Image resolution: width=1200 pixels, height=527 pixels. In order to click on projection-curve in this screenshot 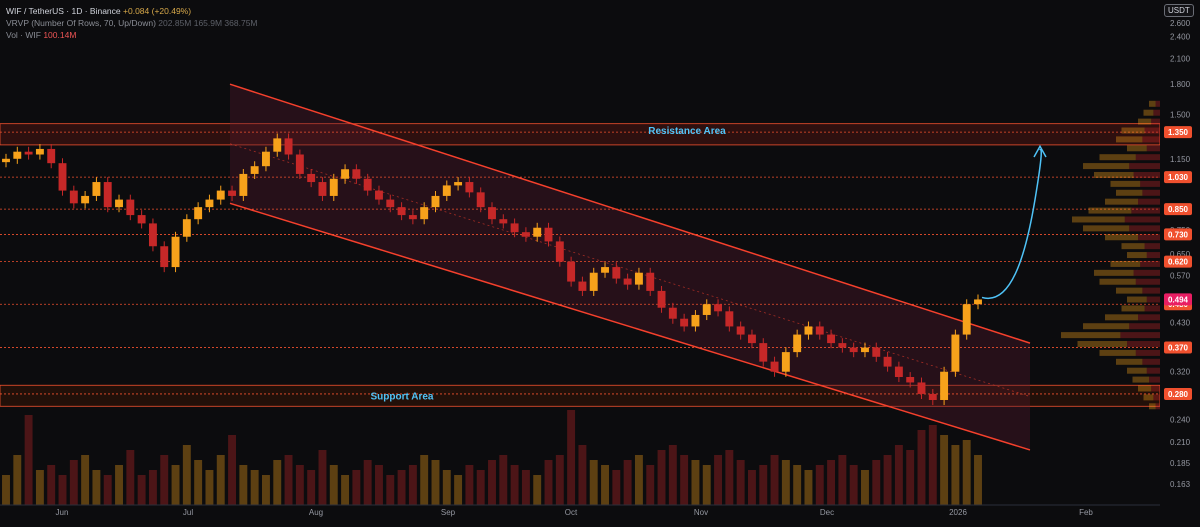, I will do `click(1011, 224)`.